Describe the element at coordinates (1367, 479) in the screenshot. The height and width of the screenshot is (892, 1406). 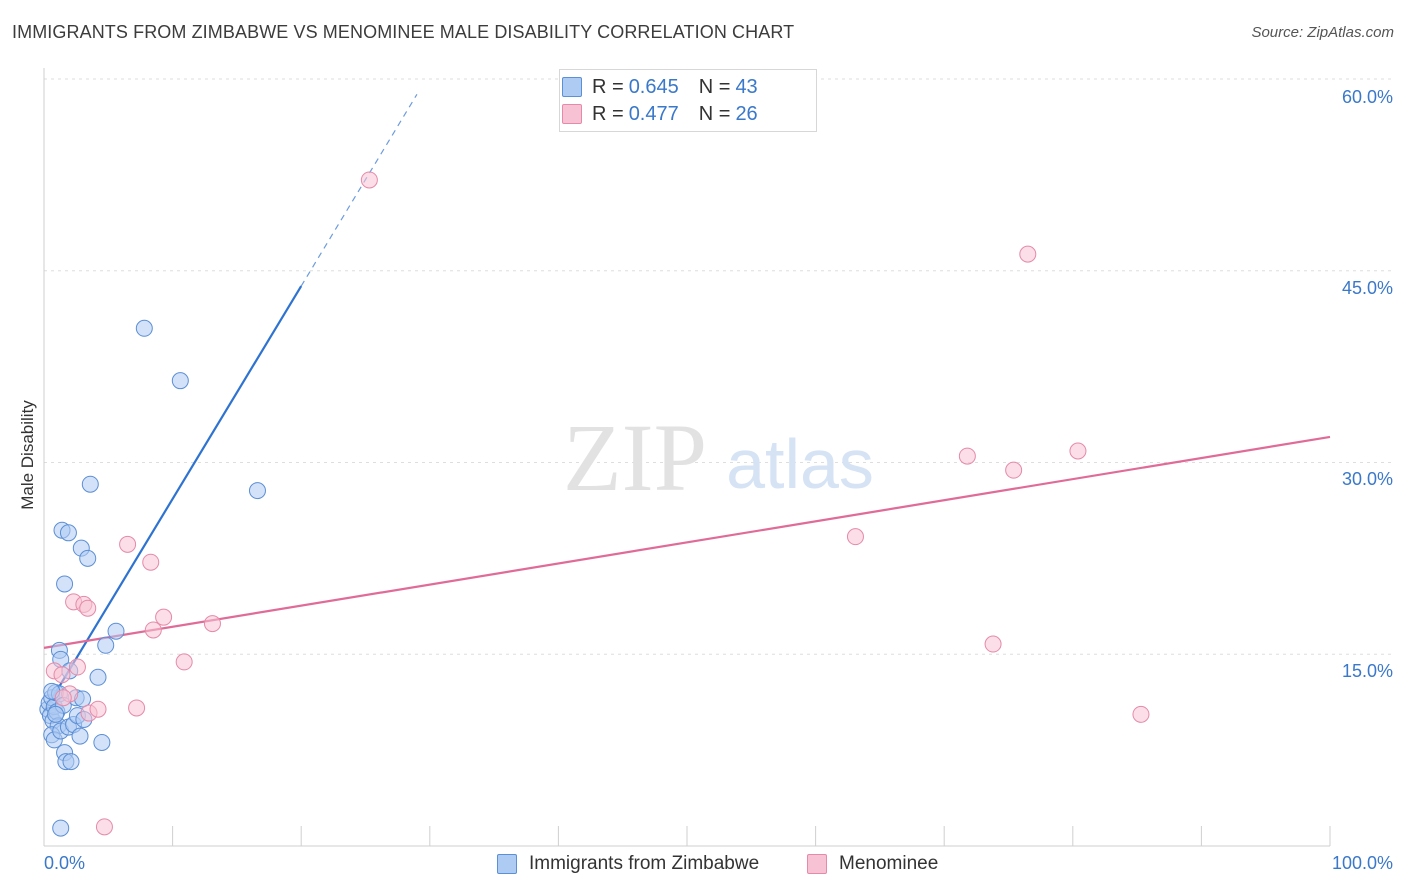
I see `y-tick-label: 30.0%` at that location.